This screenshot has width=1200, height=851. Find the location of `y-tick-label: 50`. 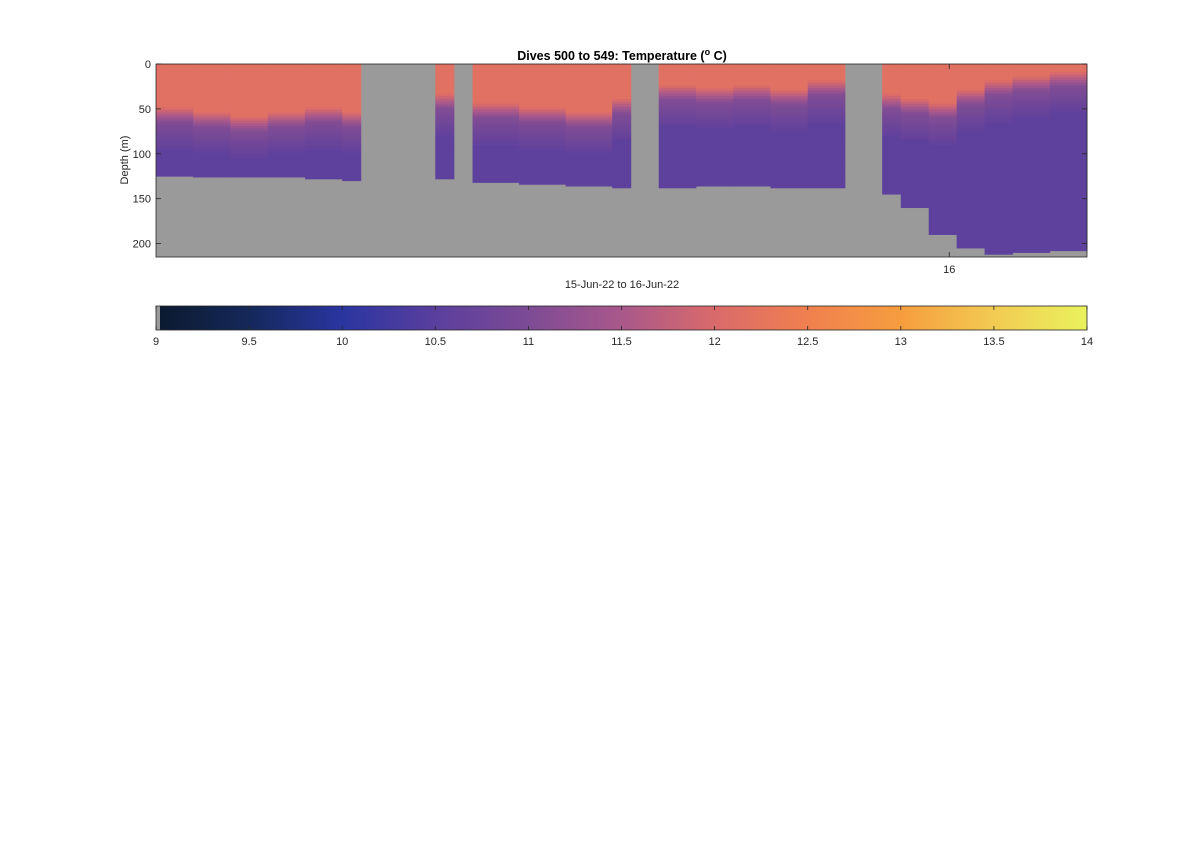

y-tick-label: 50 is located at coordinates (145, 110).